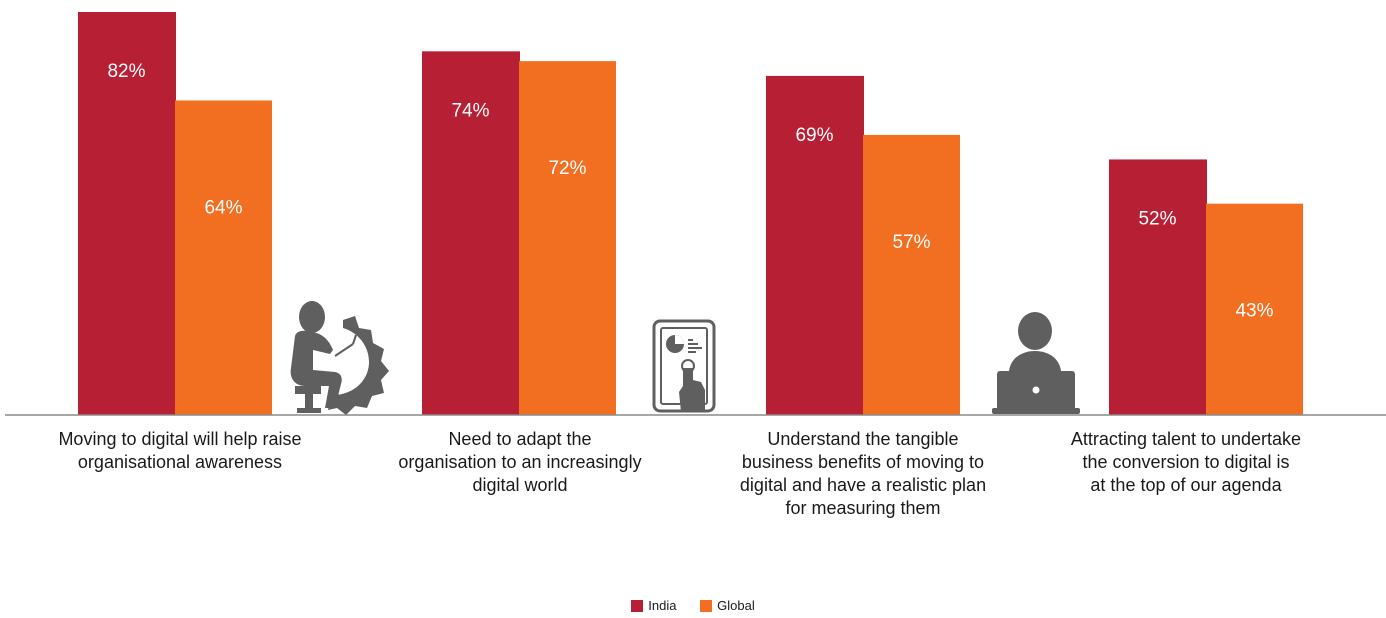 Image resolution: width=1386 pixels, height=618 pixels. I want to click on person-laptop-icon, so click(1036, 363).